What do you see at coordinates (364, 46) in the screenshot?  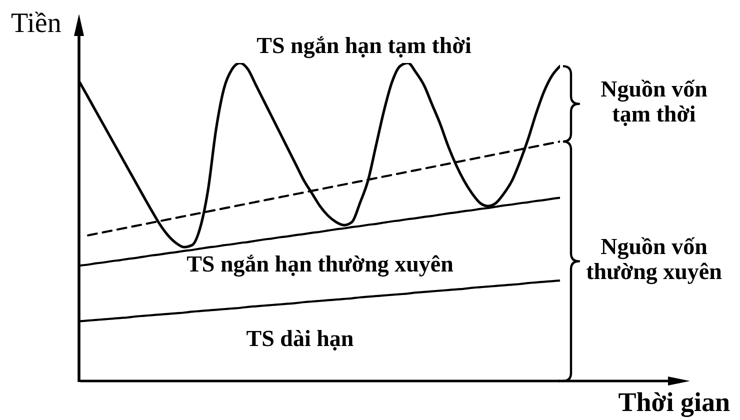 I see `series-label: TS ngắn hạn tạm thời` at bounding box center [364, 46].